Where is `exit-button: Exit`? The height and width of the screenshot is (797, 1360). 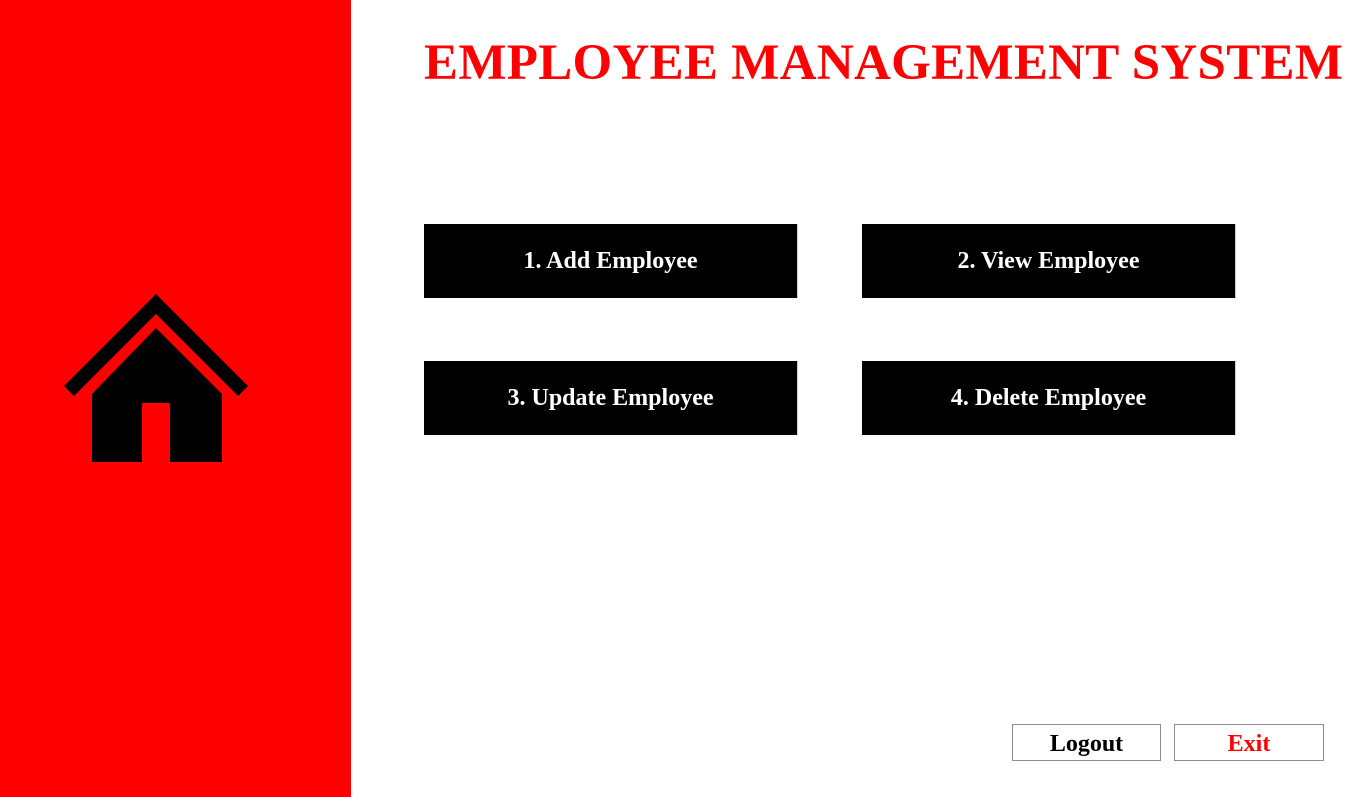
exit-button: Exit is located at coordinates (1249, 742).